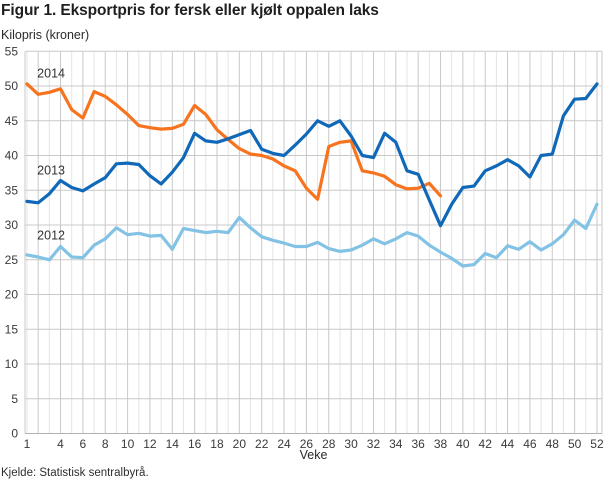 The image size is (610, 488). I want to click on y-tick-label: 40, so click(12, 156).